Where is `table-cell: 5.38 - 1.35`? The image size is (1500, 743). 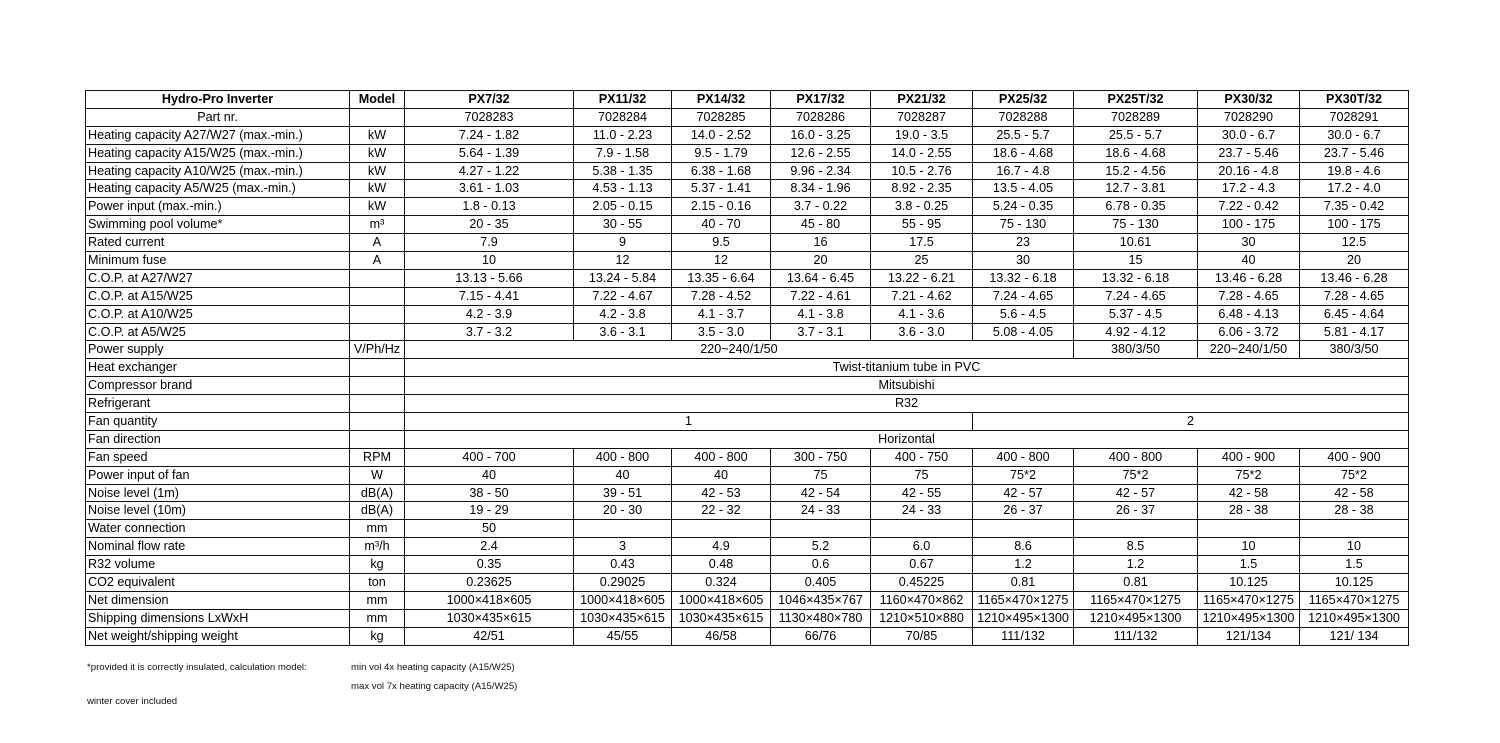
table-cell: 5.38 - 1.35 is located at coordinates (622, 171).